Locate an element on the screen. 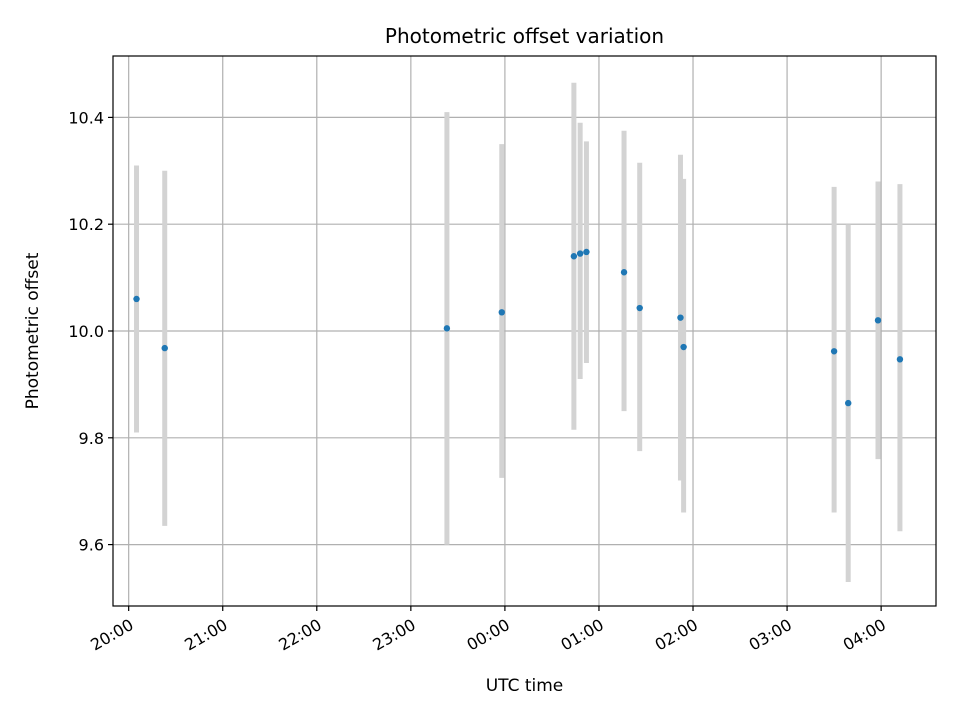 This screenshot has width=960, height=720. y-axis-ticks: 9.6 9.8 10.0 10.2 10.4 is located at coordinates (90, 331).